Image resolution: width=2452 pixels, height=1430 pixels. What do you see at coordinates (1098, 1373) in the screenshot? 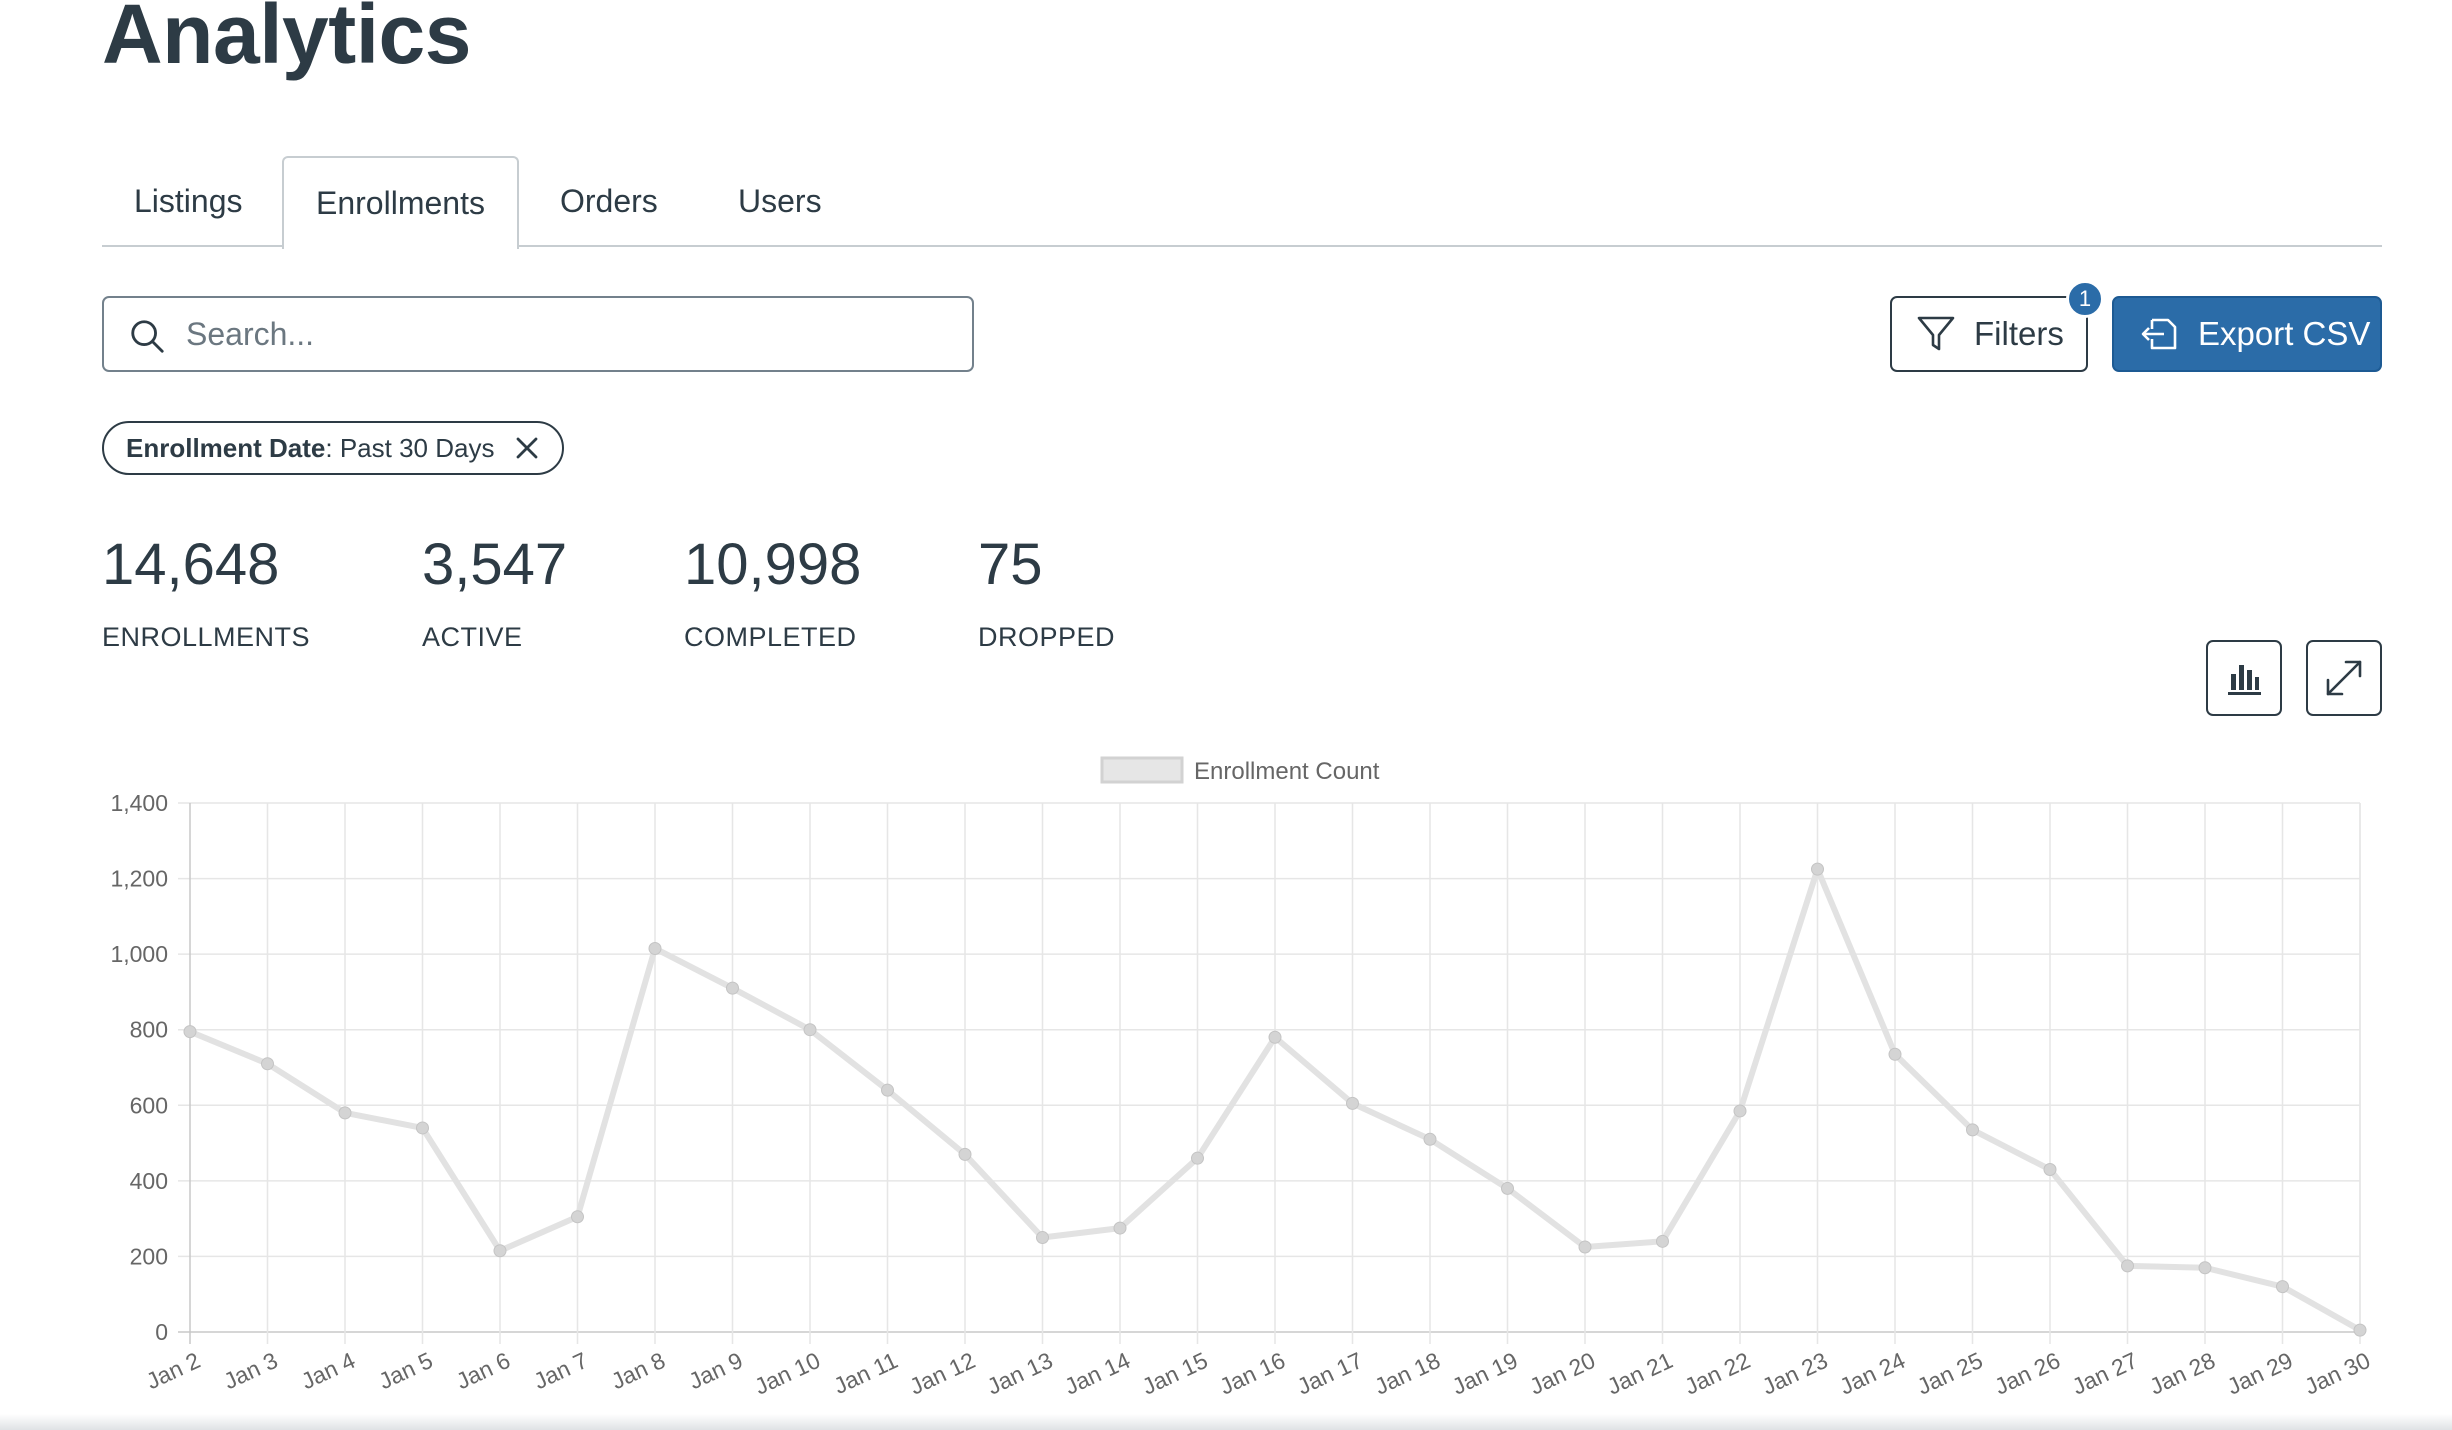
I see `x-tick-label: Jan 14` at bounding box center [1098, 1373].